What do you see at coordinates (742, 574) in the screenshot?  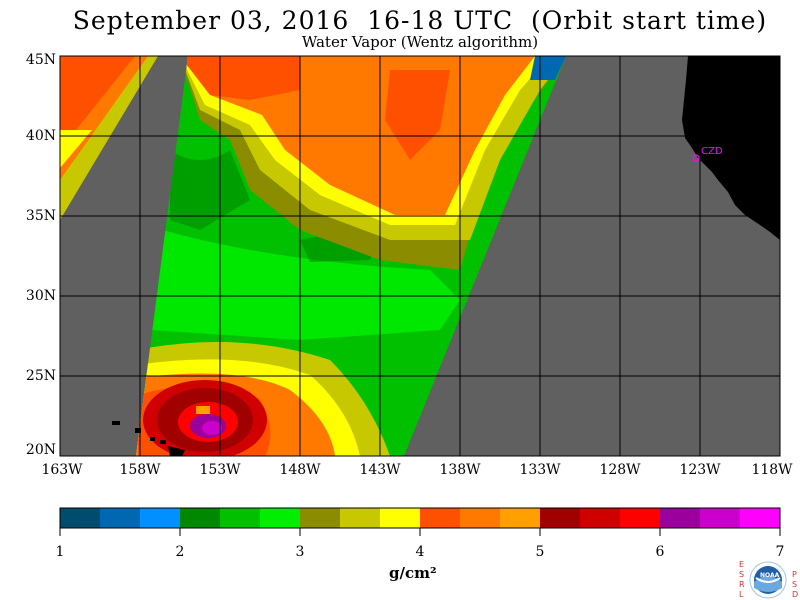 I see `logo-letter-s: S` at bounding box center [742, 574].